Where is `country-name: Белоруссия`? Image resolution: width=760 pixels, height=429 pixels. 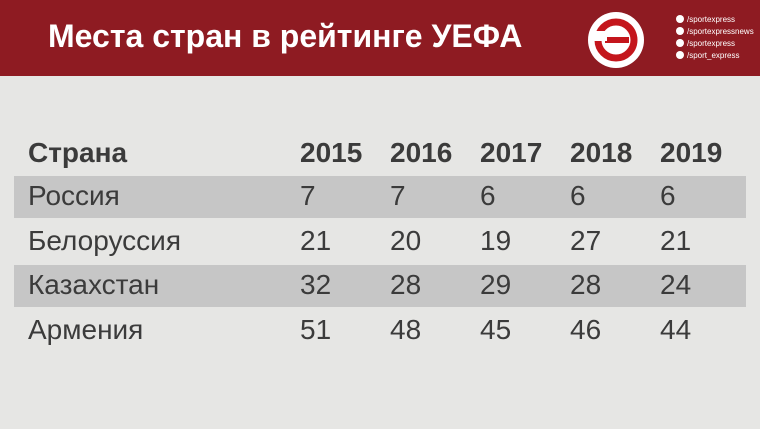
country-name: Белоруссия is located at coordinates (104, 240).